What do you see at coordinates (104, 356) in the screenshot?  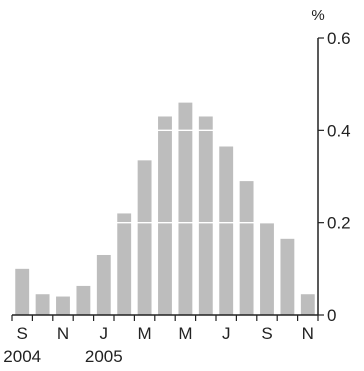 I see `year-label-1: 2005` at bounding box center [104, 356].